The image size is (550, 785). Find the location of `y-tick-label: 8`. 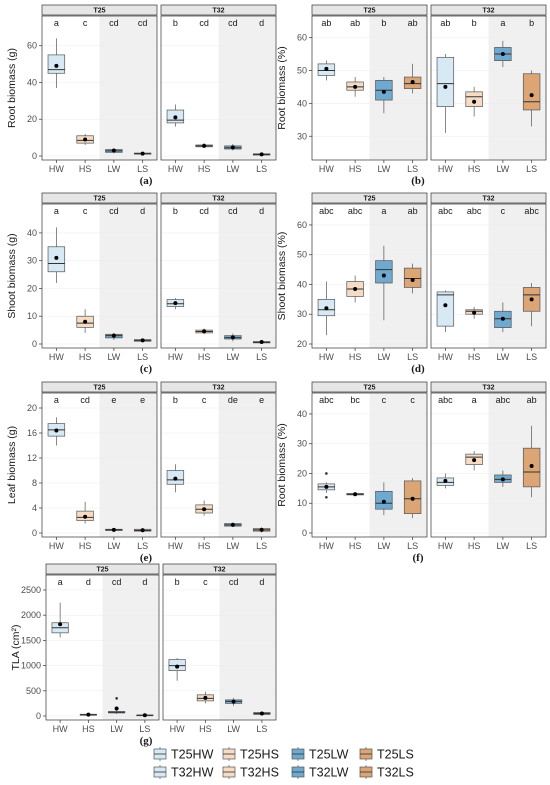

y-tick-label: 8 is located at coordinates (34, 483).